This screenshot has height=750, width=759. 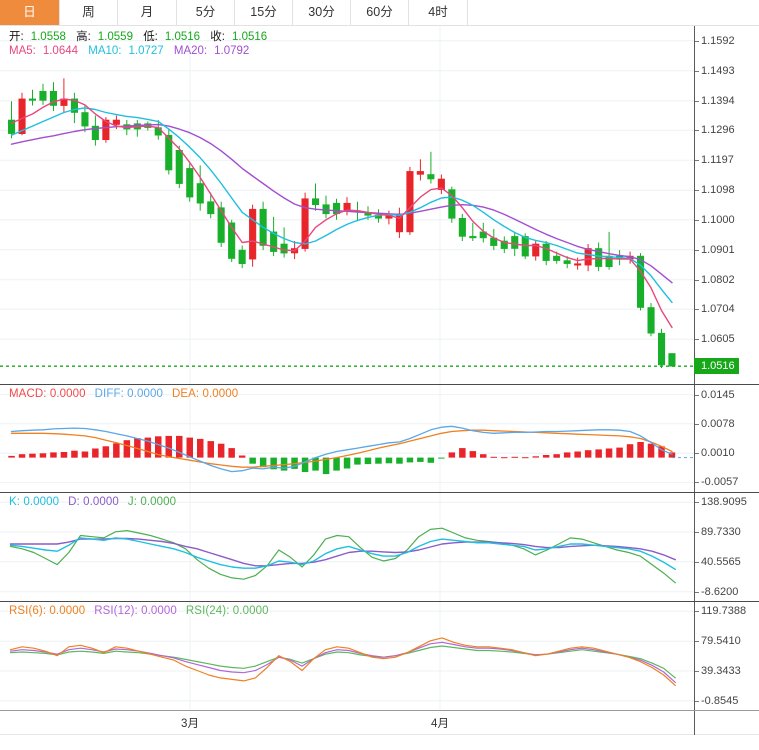 What do you see at coordinates (715, 280) in the screenshot?
I see `price-axis-tick: 1.0802` at bounding box center [715, 280].